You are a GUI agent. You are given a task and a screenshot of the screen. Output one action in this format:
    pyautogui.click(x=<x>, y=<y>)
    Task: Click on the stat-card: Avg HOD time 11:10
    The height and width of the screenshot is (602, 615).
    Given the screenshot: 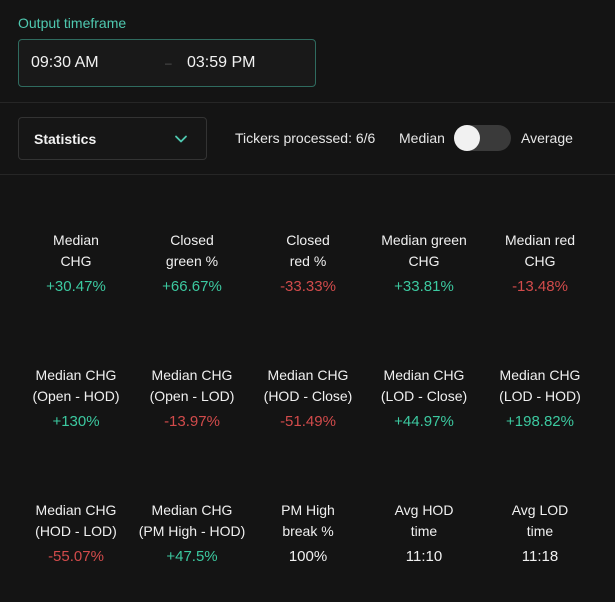 What is the action you would take?
    pyautogui.click(x=424, y=533)
    